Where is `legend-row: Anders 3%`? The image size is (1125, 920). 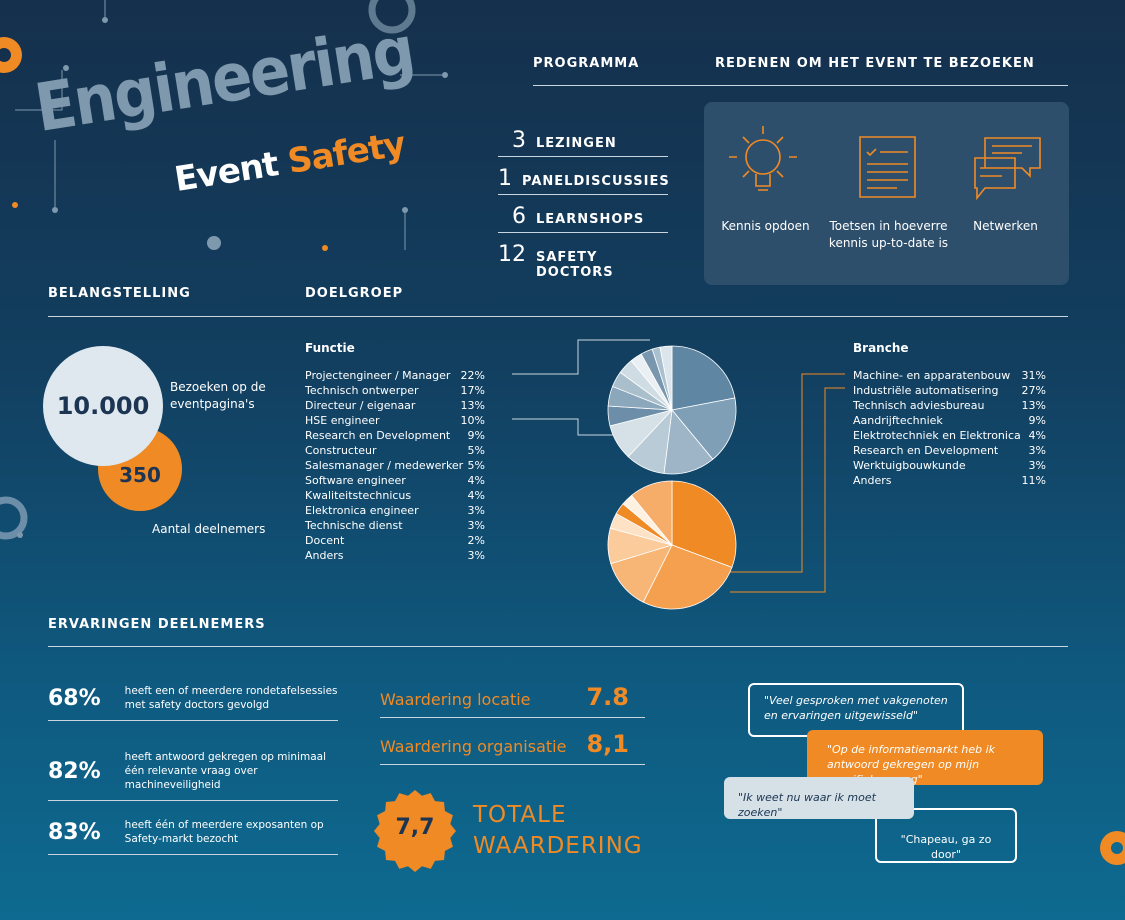 legend-row: Anders 3% is located at coordinates (395, 555).